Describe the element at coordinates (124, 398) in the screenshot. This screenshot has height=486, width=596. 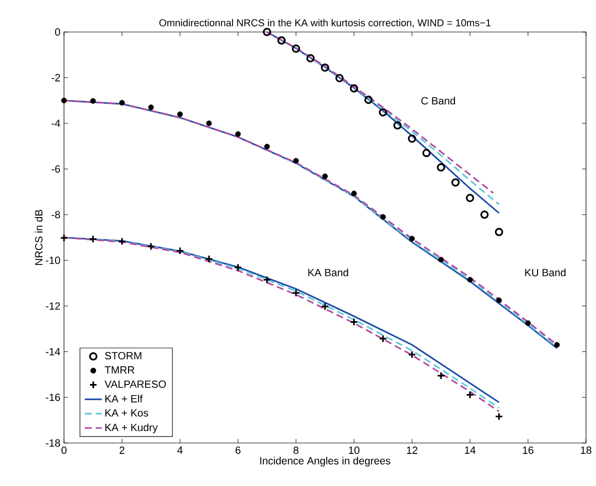
I see `legend-label: KA + Elf` at that location.